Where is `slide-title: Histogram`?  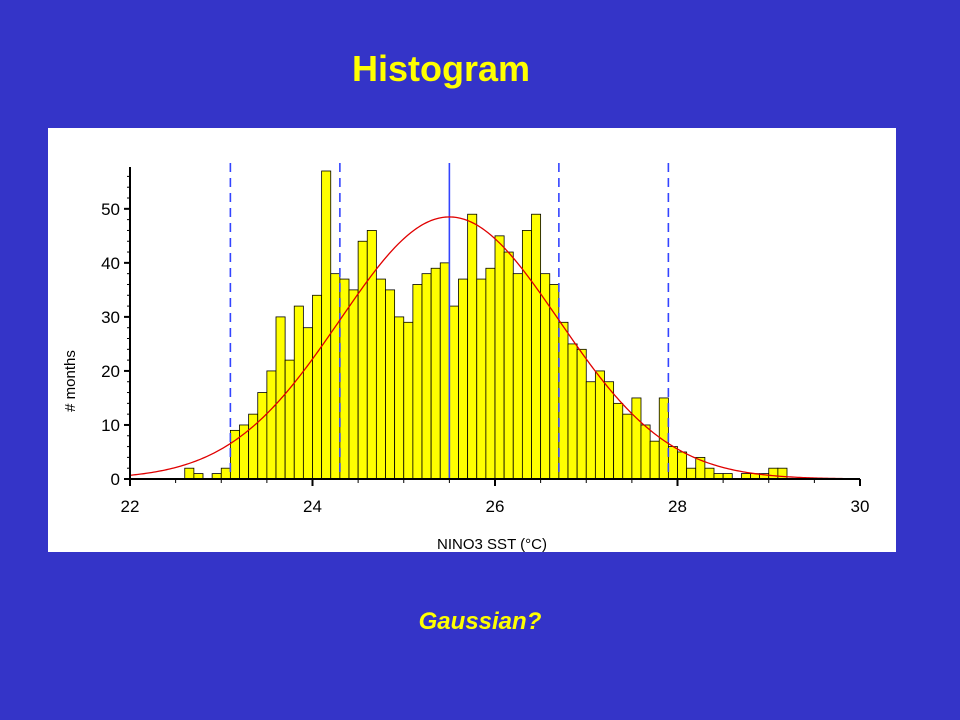 slide-title: Histogram is located at coordinates (441, 68).